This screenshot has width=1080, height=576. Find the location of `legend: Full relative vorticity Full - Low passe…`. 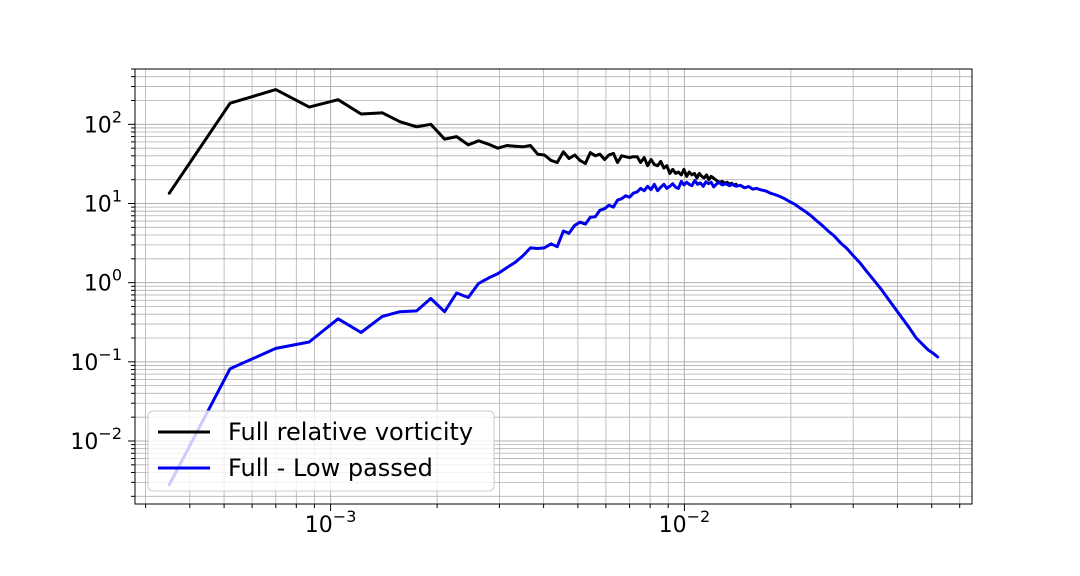

legend: Full relative vorticity Full - Low passe… is located at coordinates (321, 451).